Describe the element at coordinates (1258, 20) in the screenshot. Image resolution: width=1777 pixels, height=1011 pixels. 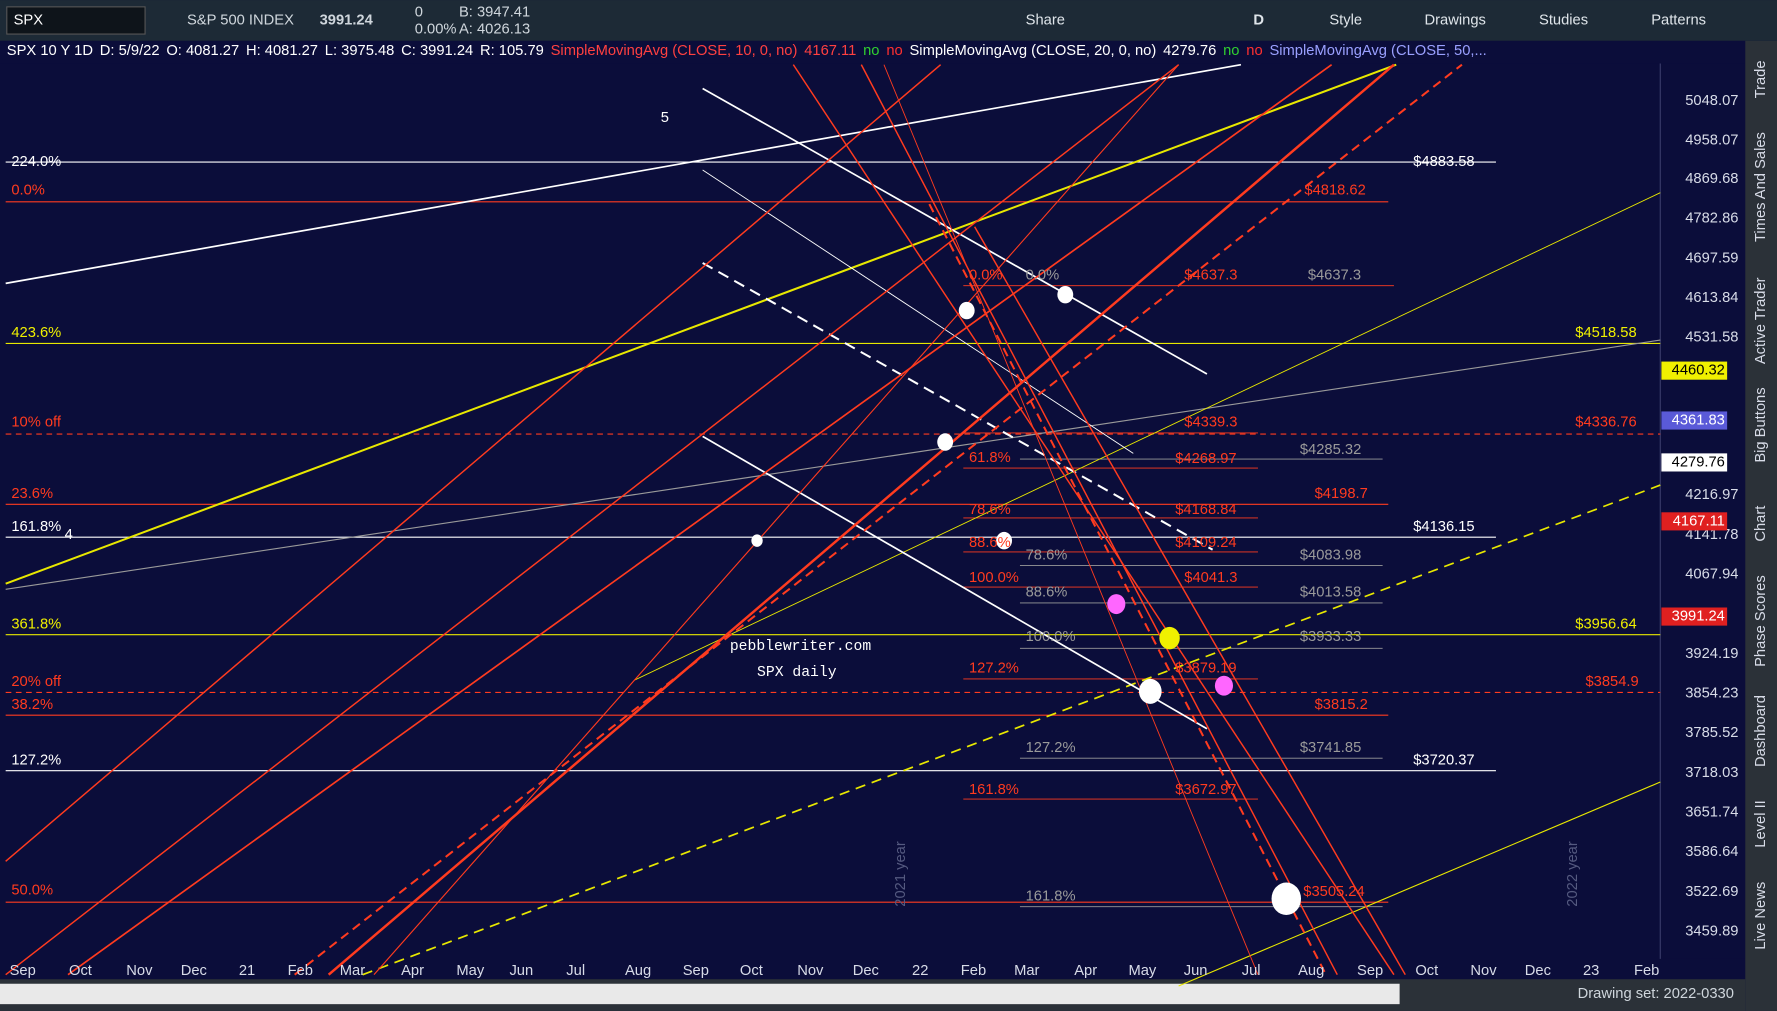
I see `toolbar-button: D` at that location.